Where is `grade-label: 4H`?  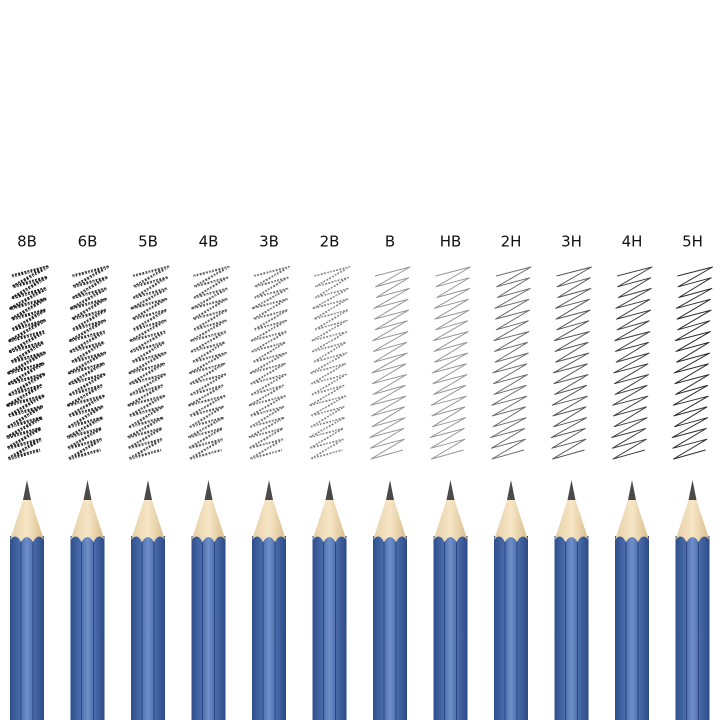 grade-label: 4H is located at coordinates (632, 242).